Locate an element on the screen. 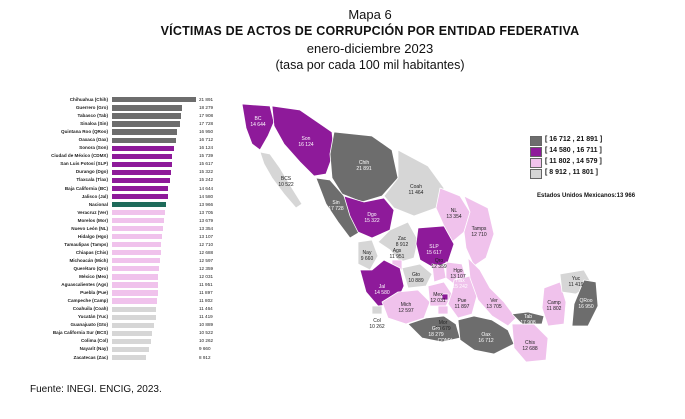 Image resolution: width=685 pixels, height=419 pixels. bar-value-label: 13 705 is located at coordinates (206, 212).